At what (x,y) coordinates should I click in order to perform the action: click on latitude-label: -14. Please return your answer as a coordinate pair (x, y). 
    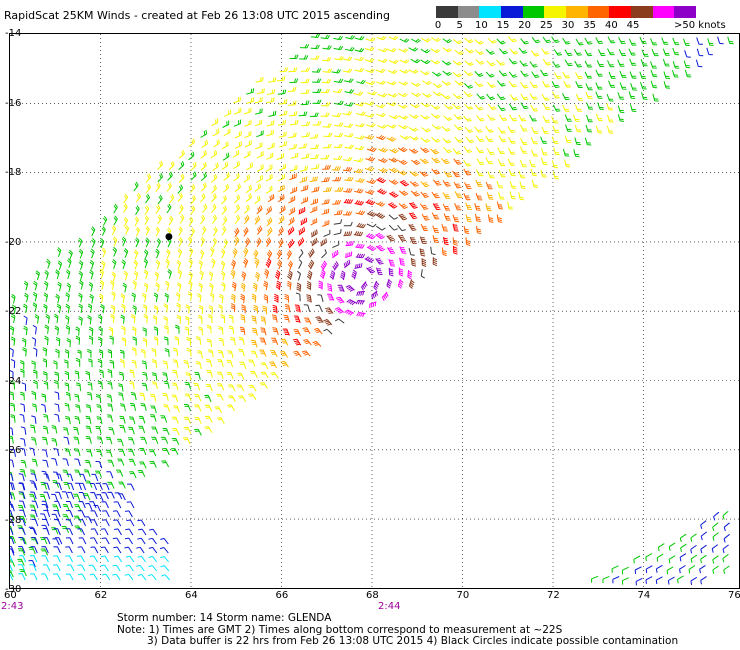
    Looking at the image, I should click on (13, 33).